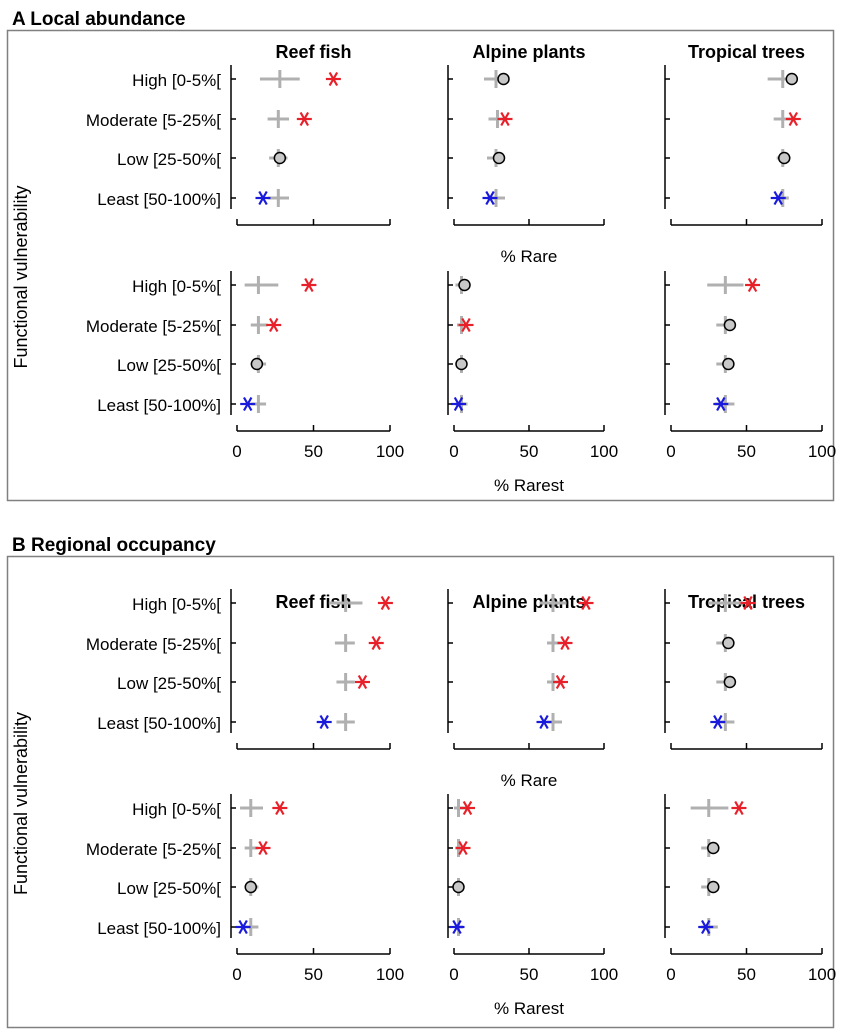 This screenshot has height=1029, width=843. What do you see at coordinates (99, 19) in the screenshot?
I see `panel-title: A Local abundance` at bounding box center [99, 19].